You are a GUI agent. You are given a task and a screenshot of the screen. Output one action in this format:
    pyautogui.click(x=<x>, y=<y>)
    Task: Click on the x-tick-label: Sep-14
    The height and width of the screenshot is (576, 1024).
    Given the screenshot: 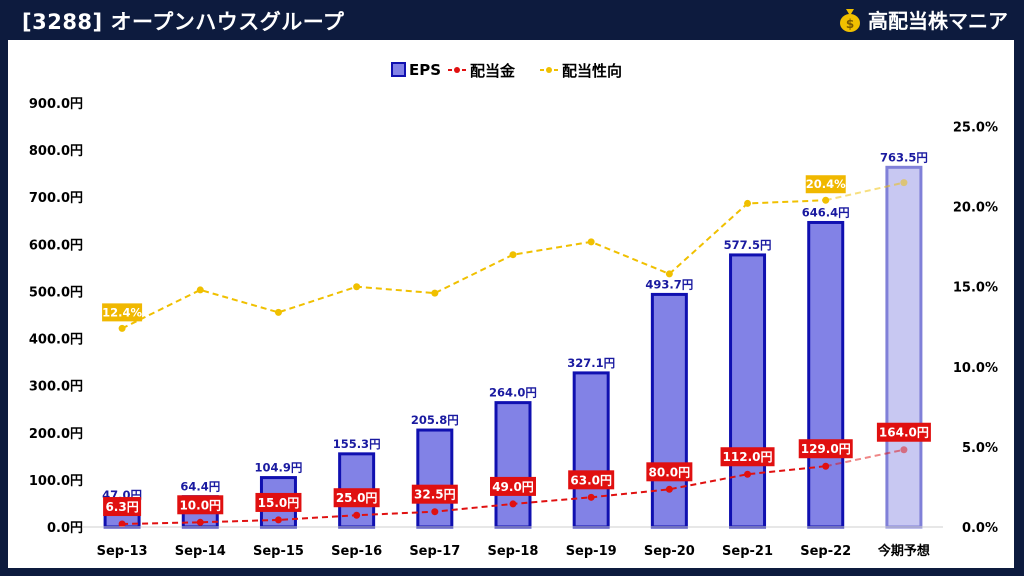 What is the action you would take?
    pyautogui.click(x=200, y=551)
    